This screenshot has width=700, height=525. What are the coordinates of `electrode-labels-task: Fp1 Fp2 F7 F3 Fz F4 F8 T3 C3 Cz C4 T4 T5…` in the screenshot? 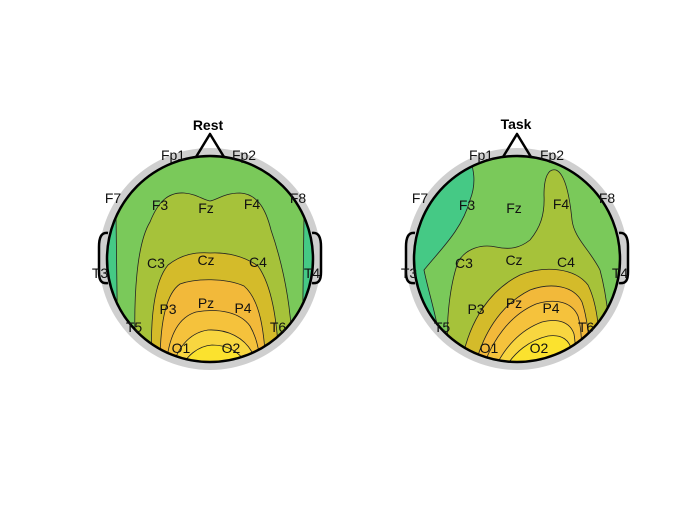 It's located at (515, 251).